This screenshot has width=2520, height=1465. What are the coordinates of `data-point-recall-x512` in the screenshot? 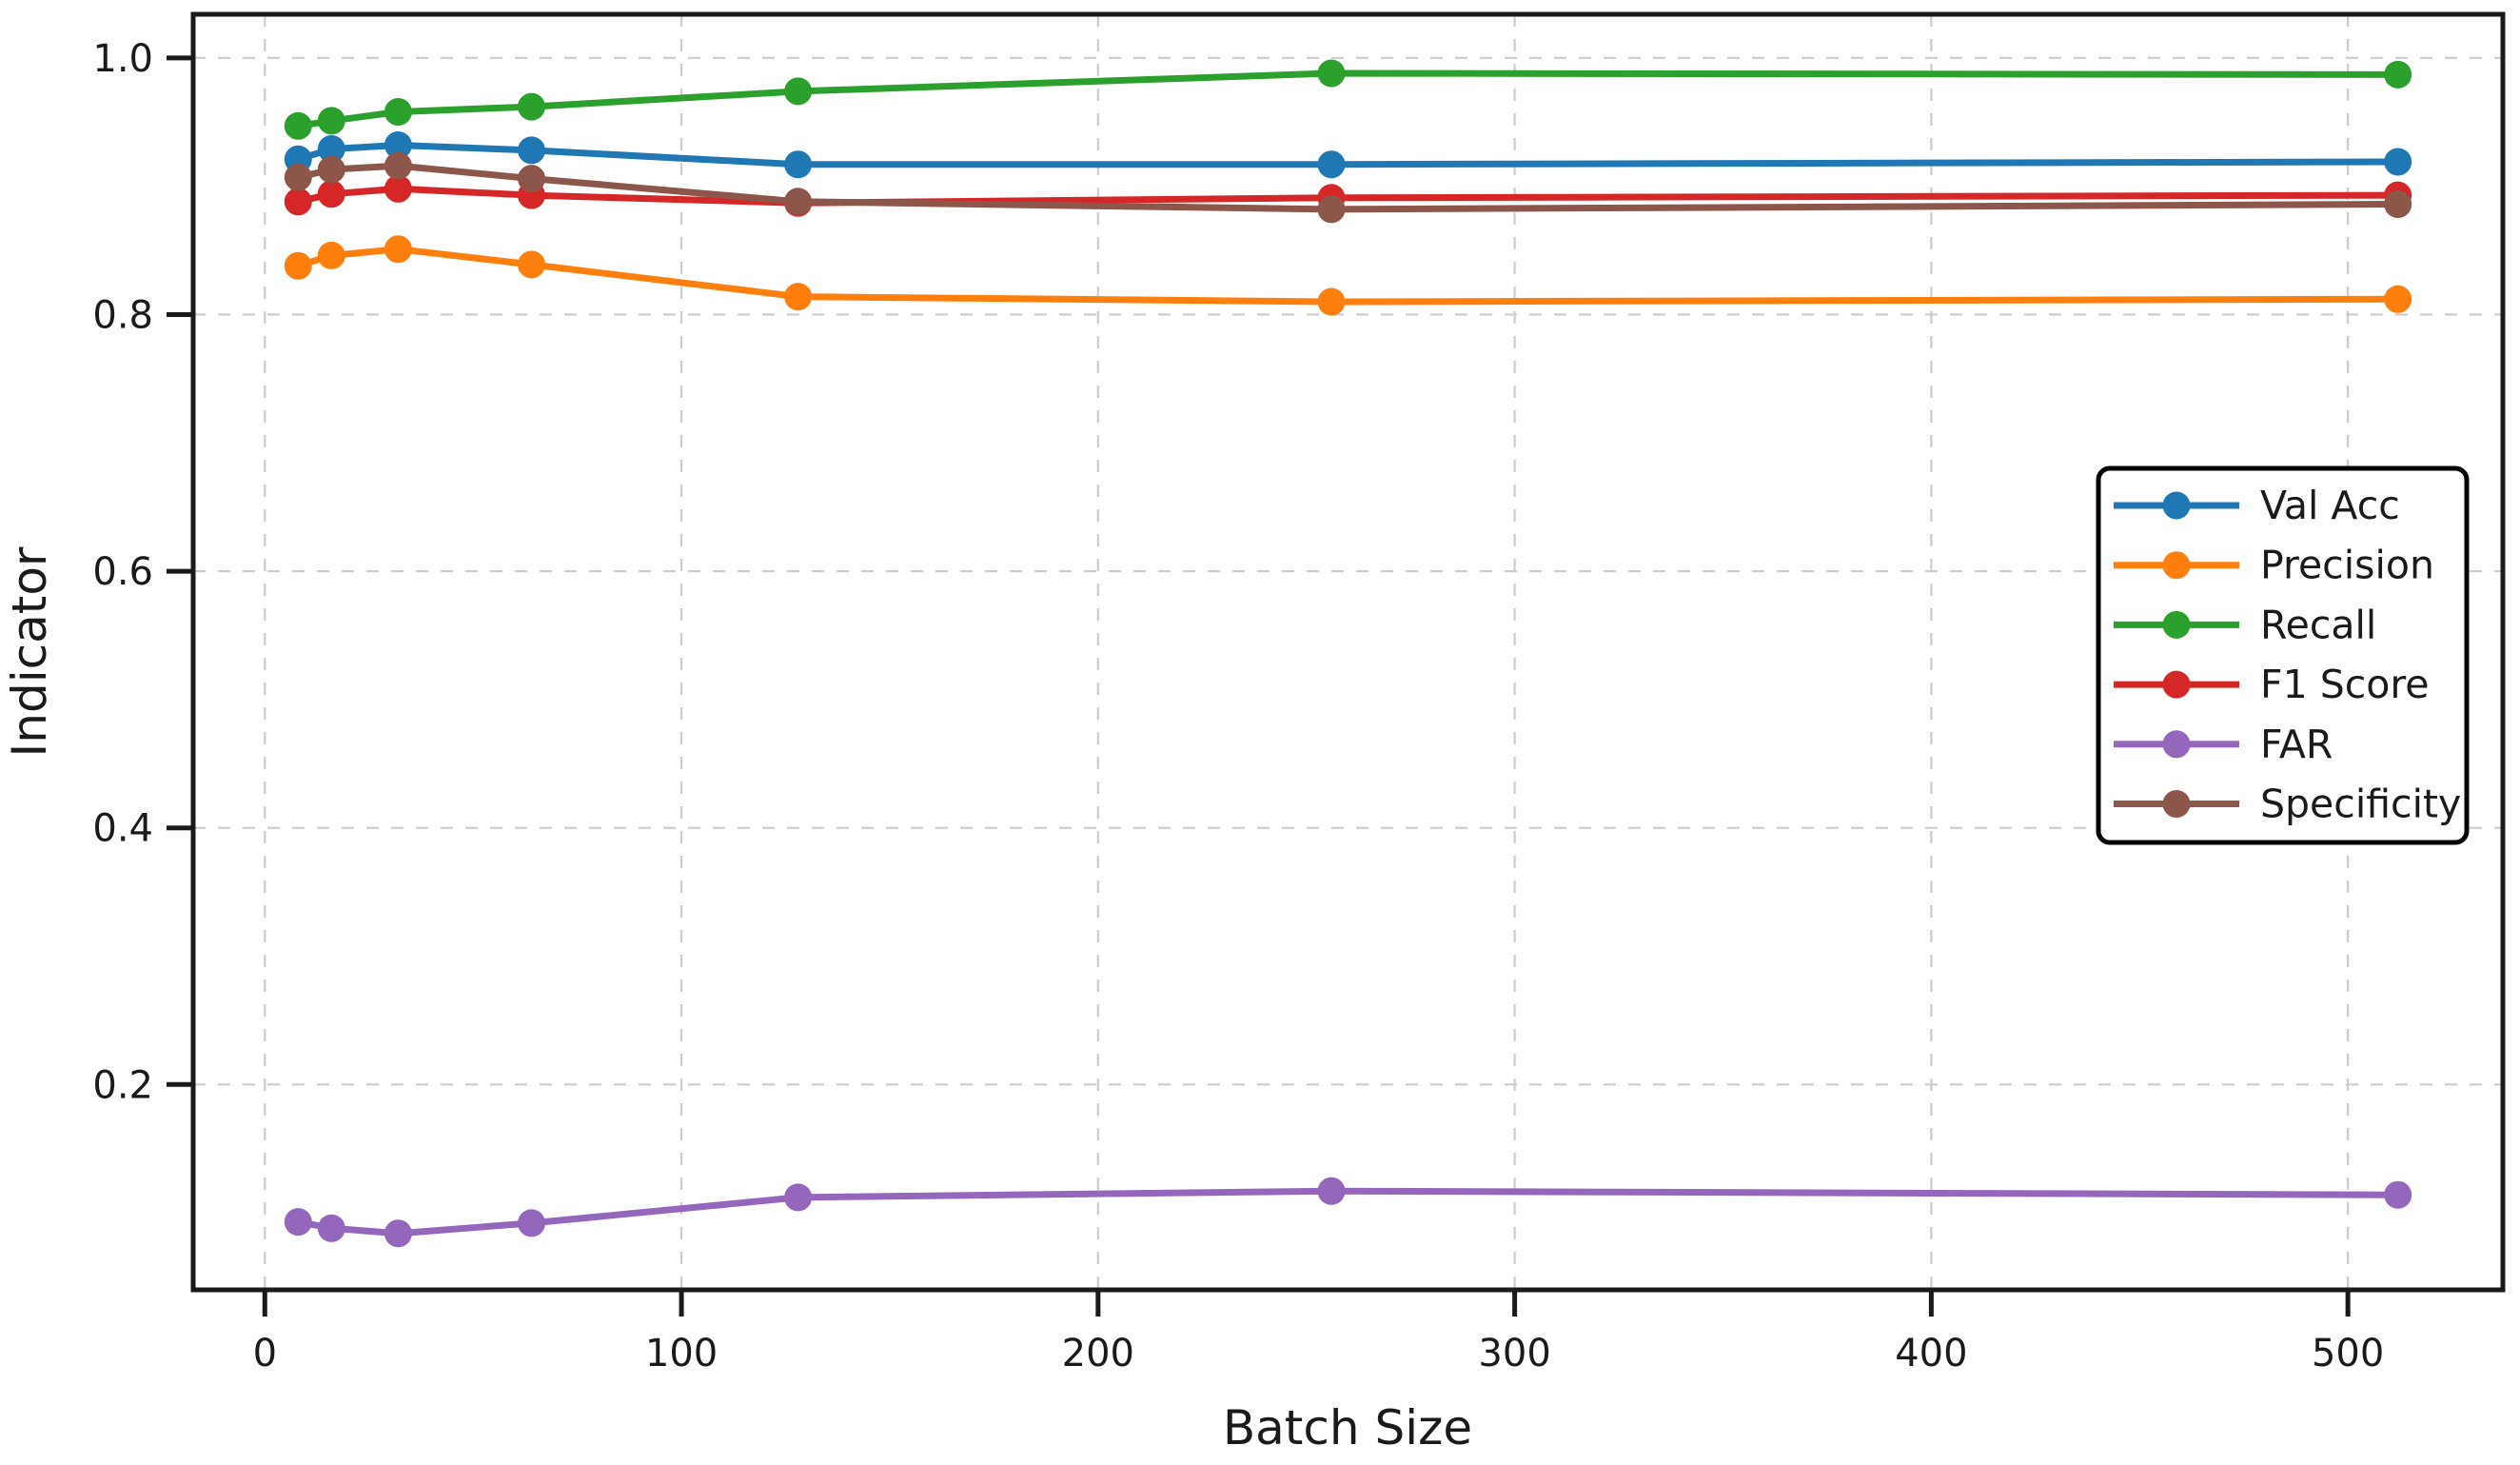 It's located at (2398, 74).